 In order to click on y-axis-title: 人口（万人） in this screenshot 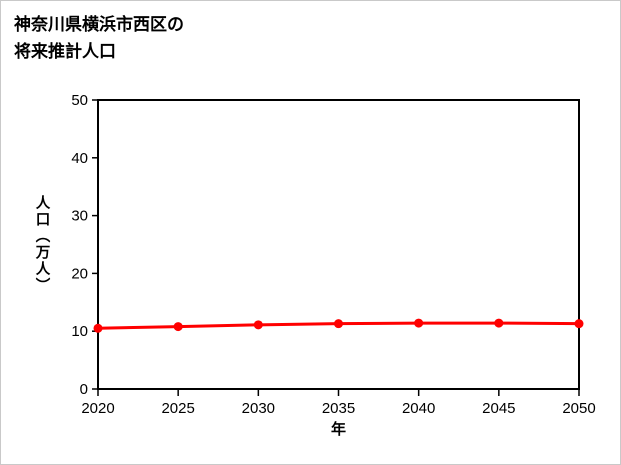, I will do `click(41, 244)`.